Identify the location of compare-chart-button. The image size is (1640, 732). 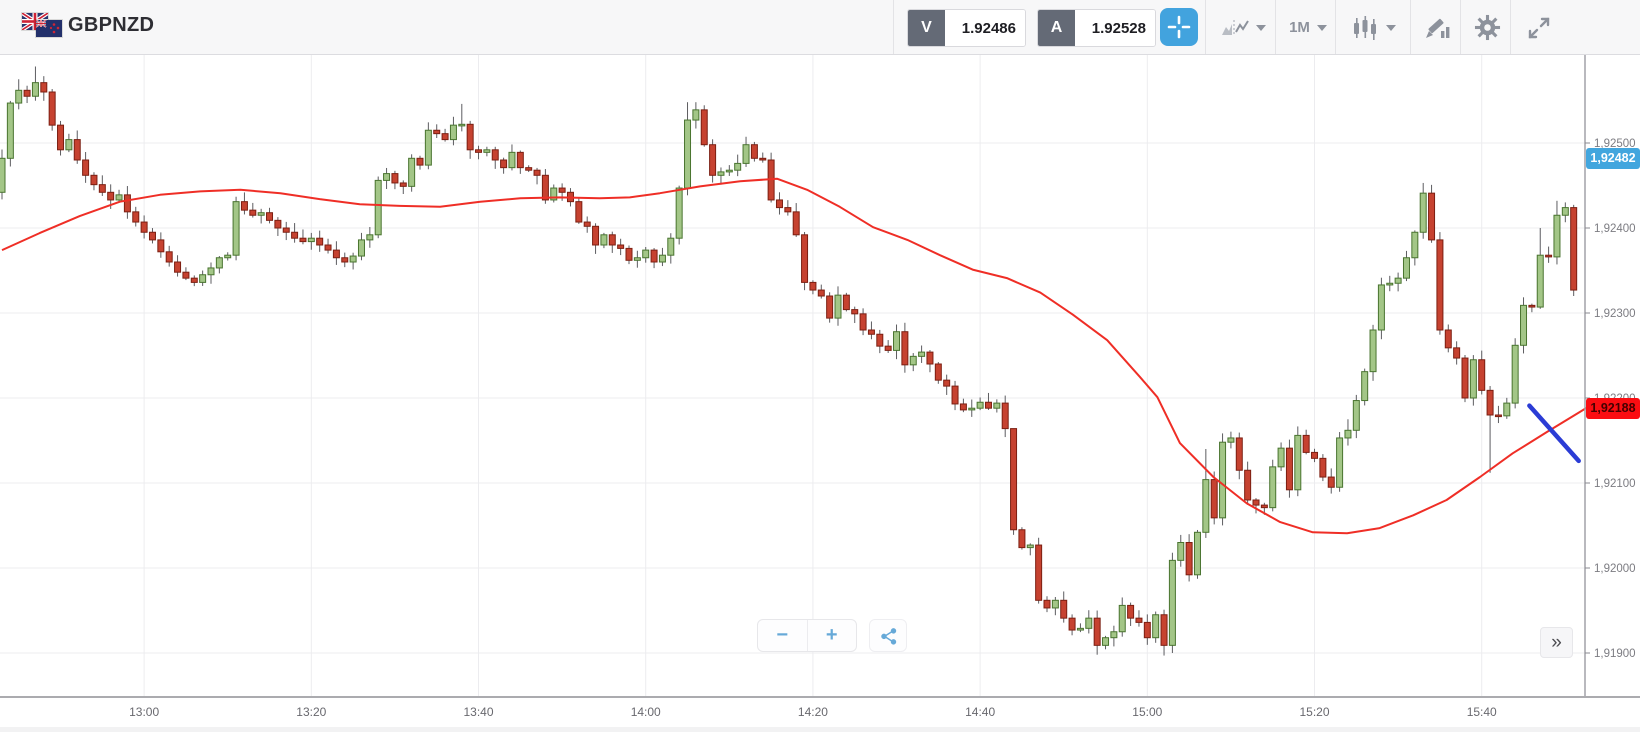
(1243, 27).